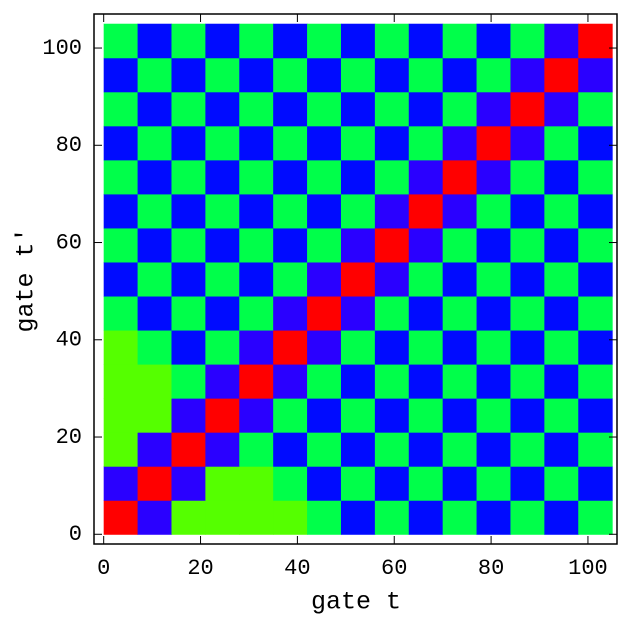 The width and height of the screenshot is (636, 621). I want to click on x-tick-label: 60, so click(394, 568).